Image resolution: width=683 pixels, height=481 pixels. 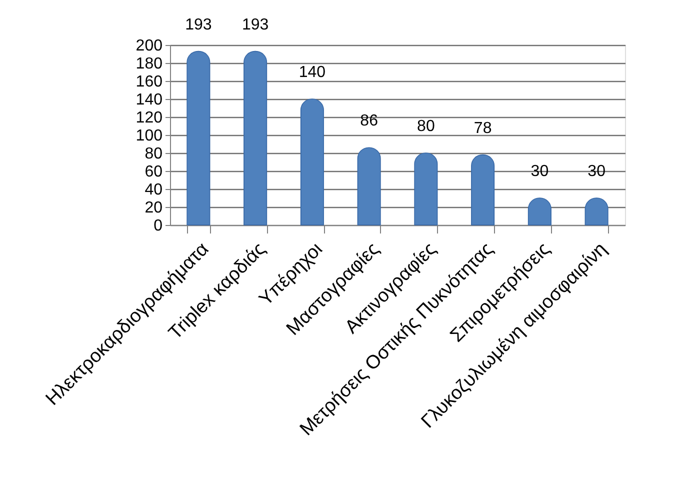 I want to click on data-label: 78, so click(x=483, y=128).